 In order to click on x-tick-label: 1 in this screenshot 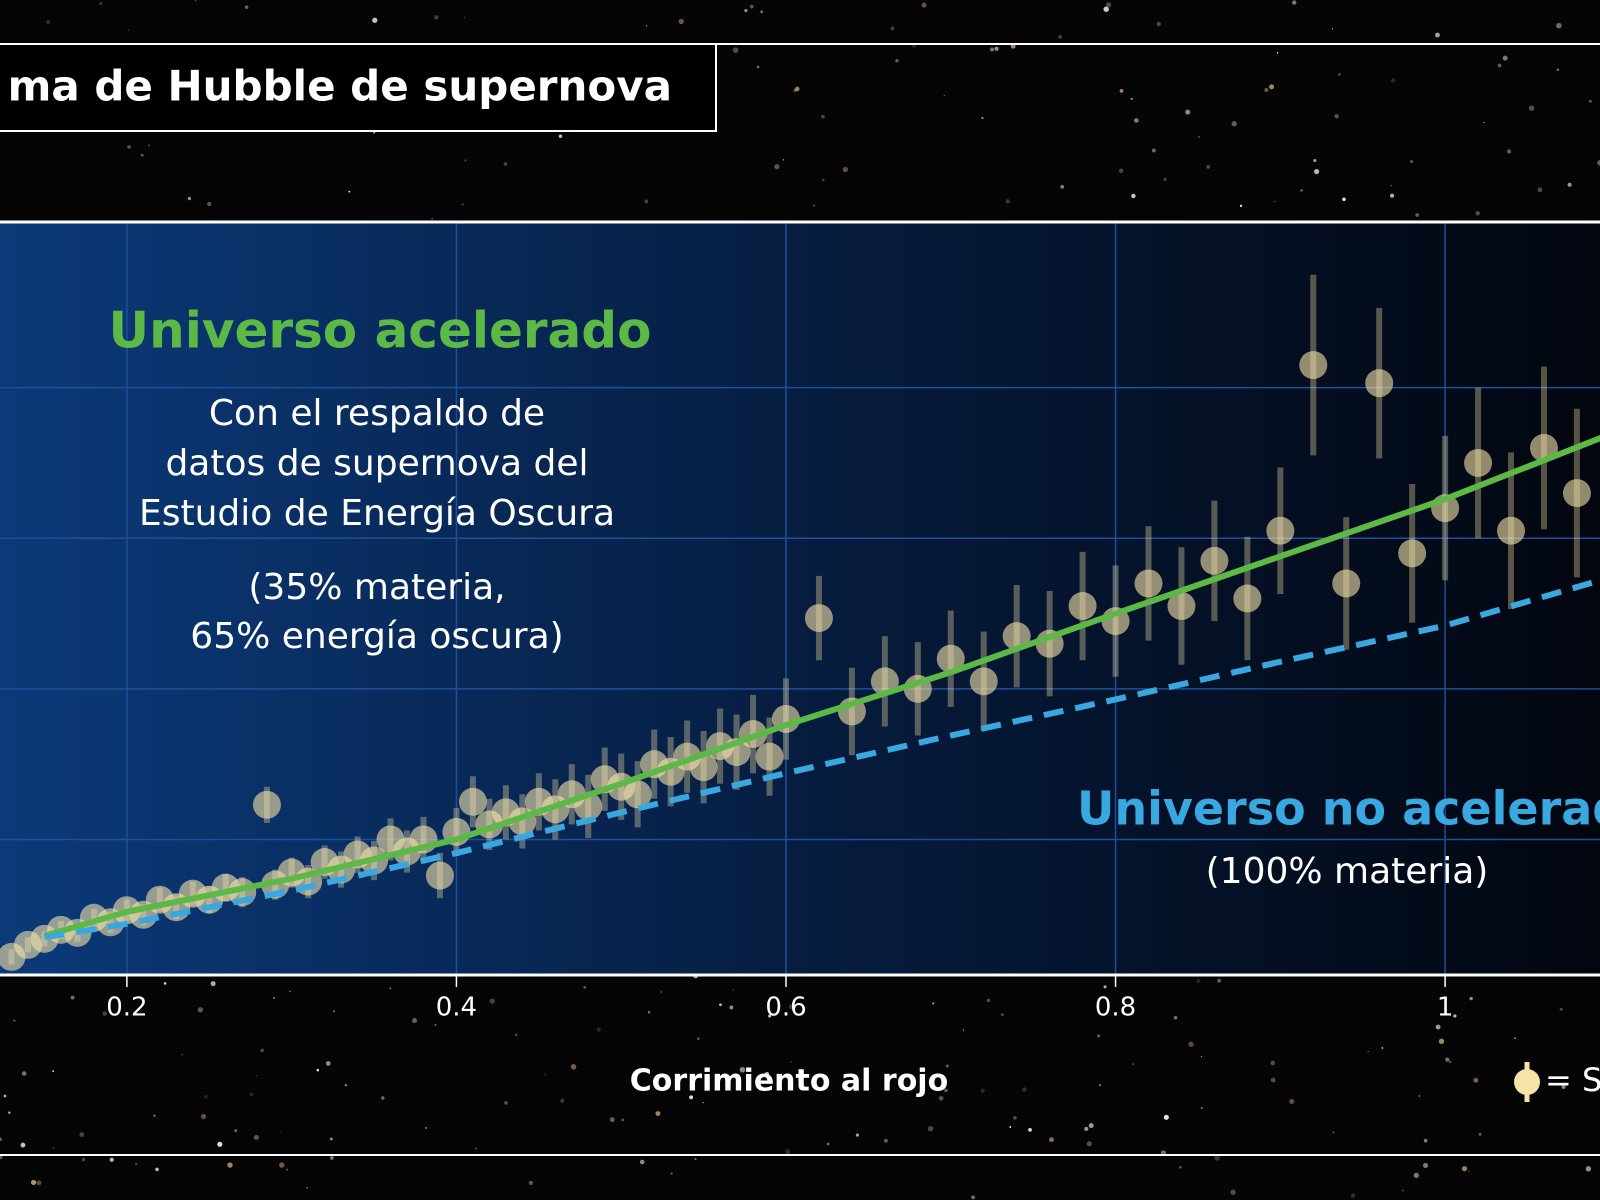, I will do `click(1445, 1008)`.